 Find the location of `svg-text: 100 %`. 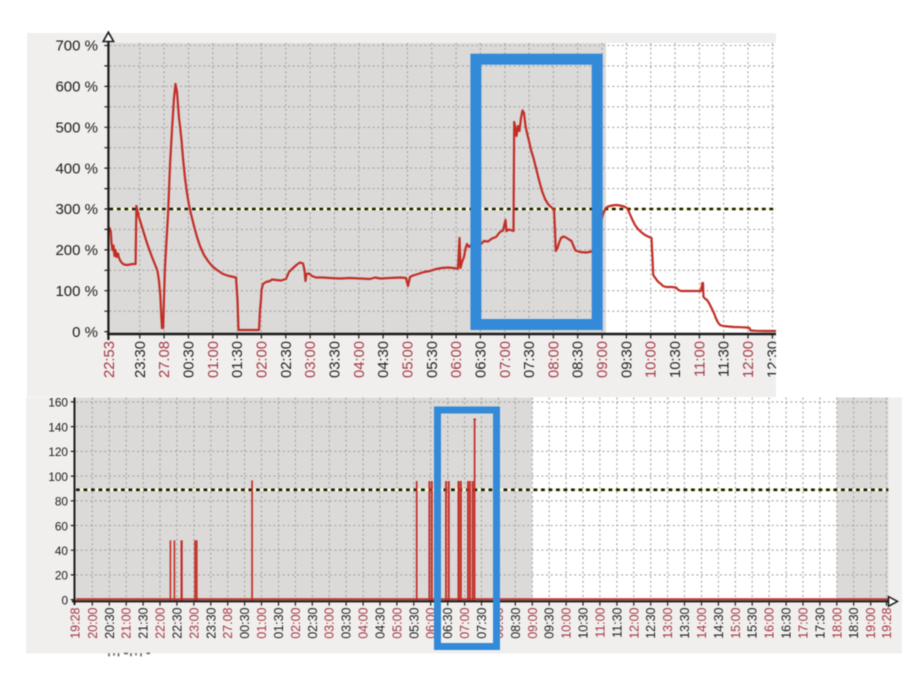

svg-text: 100 % is located at coordinates (76, 291).